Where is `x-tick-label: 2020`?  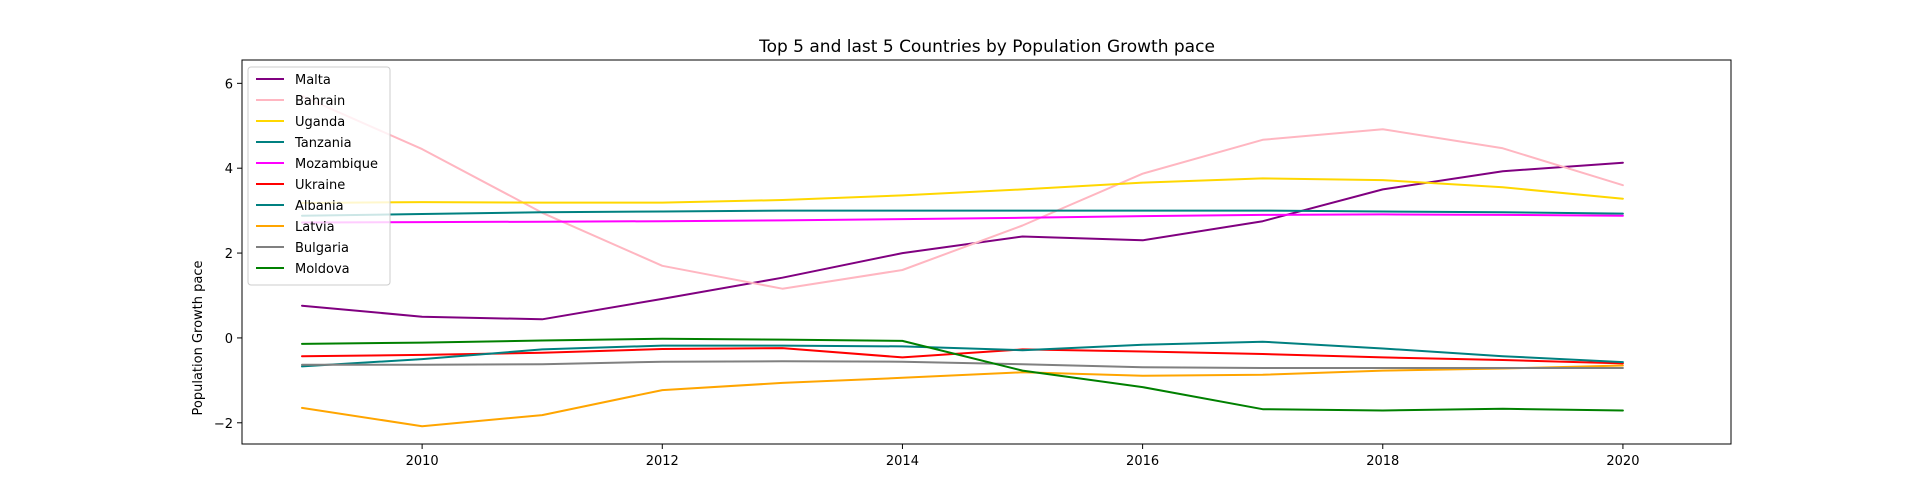 x-tick-label: 2020 is located at coordinates (1622, 461).